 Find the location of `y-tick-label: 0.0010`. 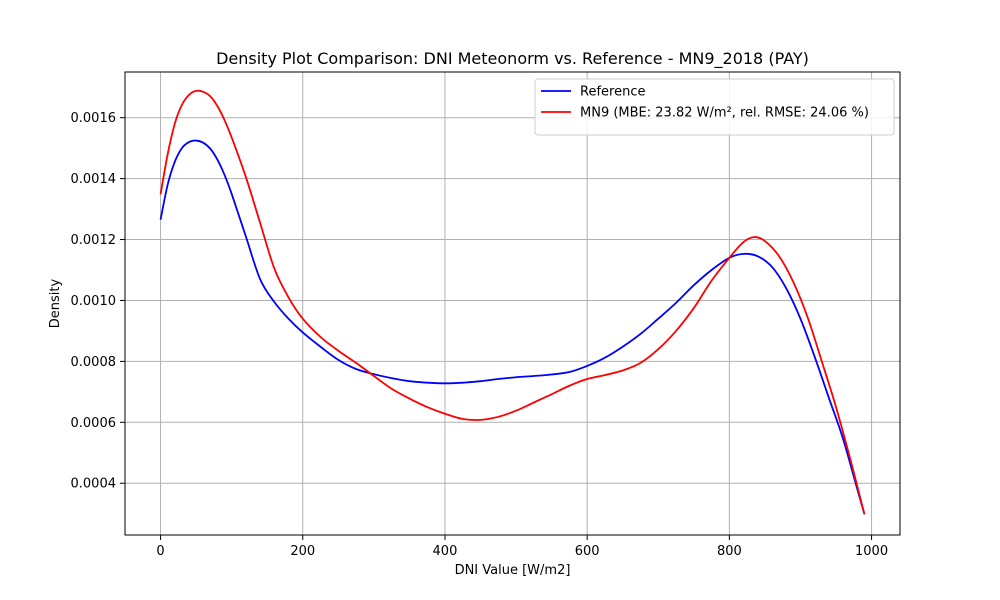

y-tick-label: 0.0010 is located at coordinates (94, 301).